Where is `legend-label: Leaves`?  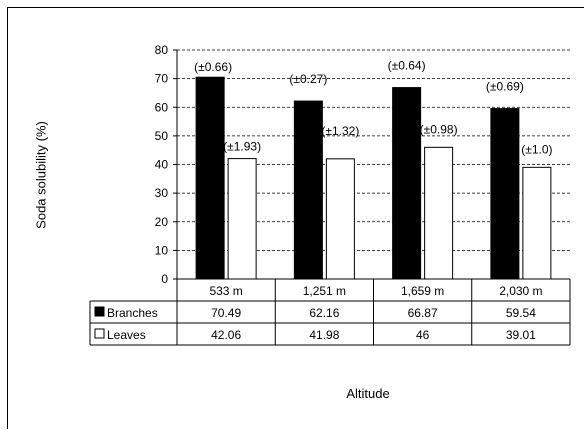 legend-label: Leaves is located at coordinates (126, 335).